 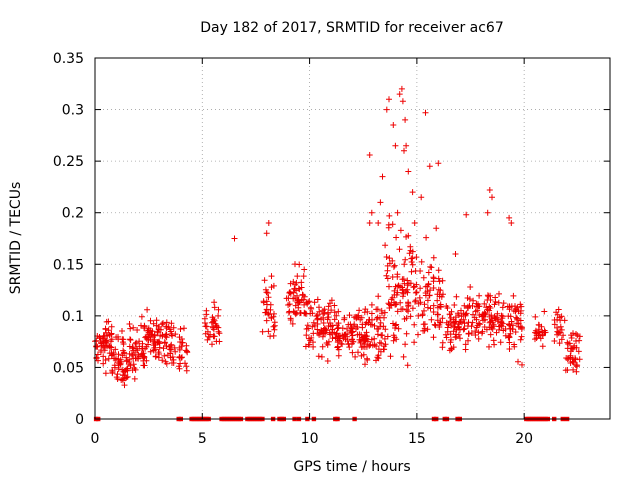 What do you see at coordinates (73, 317) in the screenshot?
I see `y-tick-label: 0.1` at bounding box center [73, 317].